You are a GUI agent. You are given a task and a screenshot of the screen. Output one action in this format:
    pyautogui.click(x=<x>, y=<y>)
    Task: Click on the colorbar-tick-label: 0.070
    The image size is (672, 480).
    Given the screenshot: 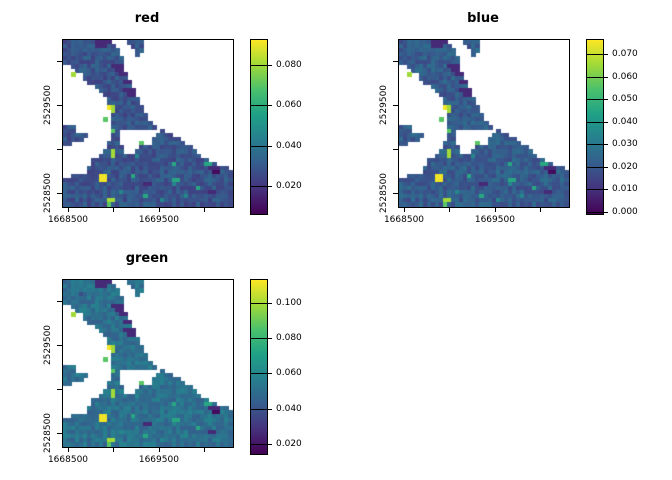 What is the action you would take?
    pyautogui.click(x=625, y=53)
    